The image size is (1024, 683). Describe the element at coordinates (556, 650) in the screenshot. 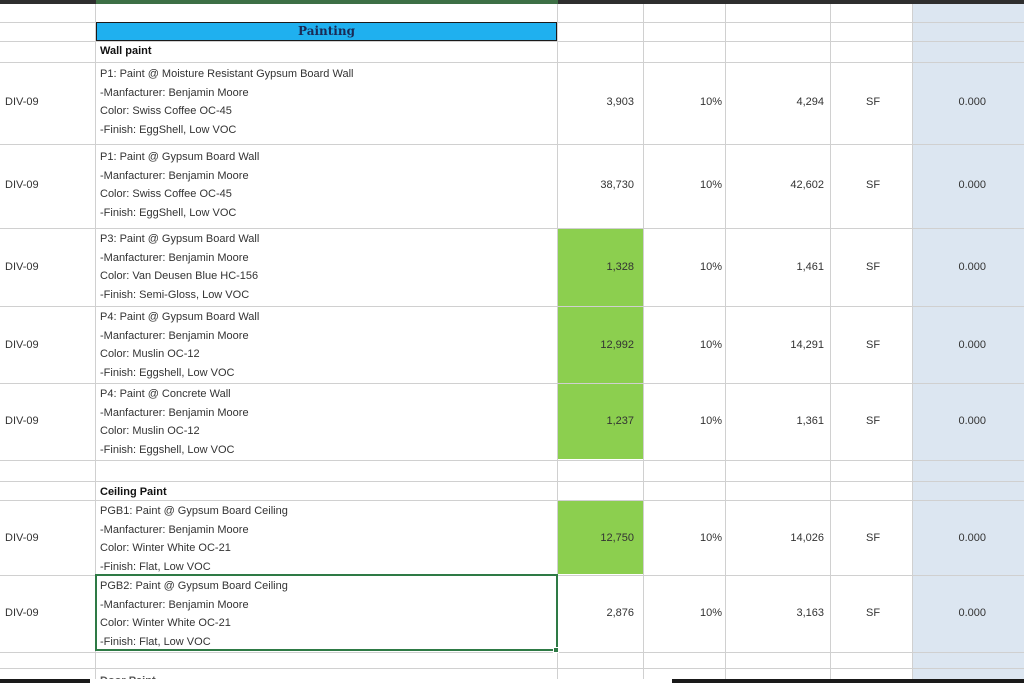

I see `fill-handle` at that location.